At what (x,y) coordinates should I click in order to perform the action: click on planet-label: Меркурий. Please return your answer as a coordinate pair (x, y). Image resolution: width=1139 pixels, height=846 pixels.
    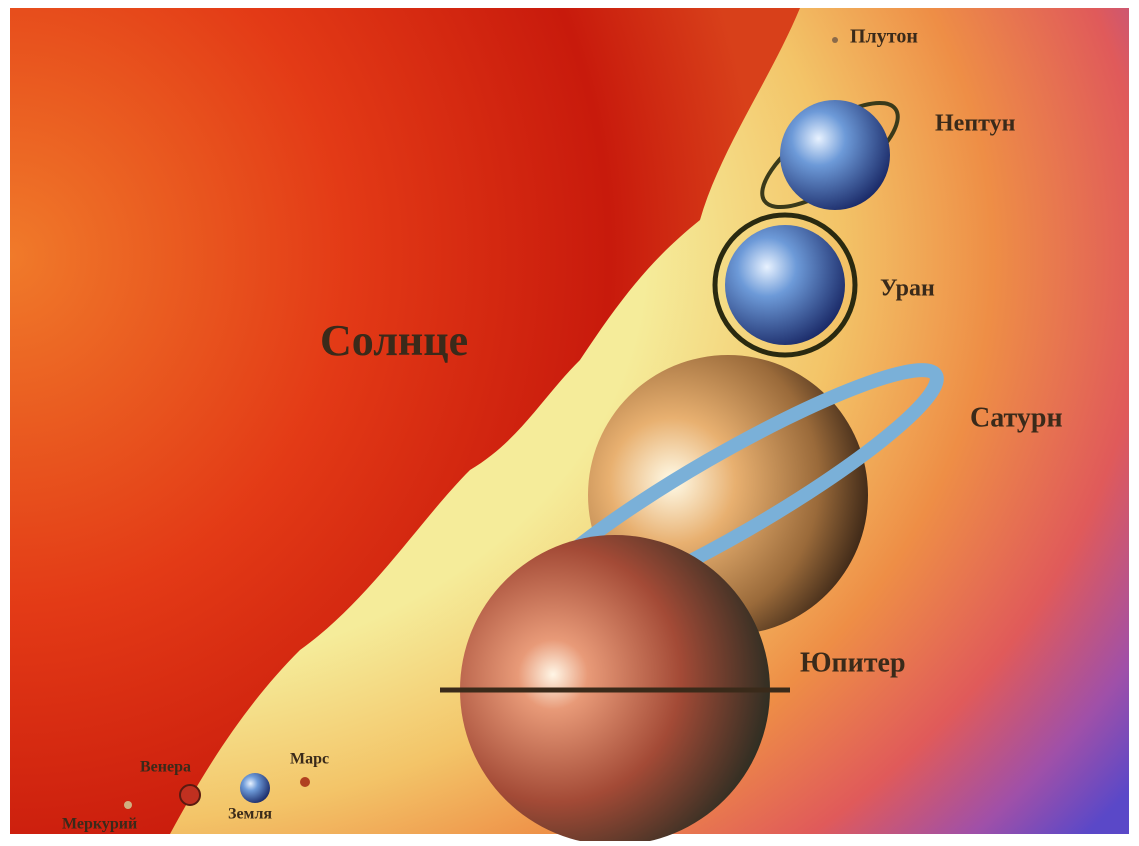
    Looking at the image, I should click on (99, 824).